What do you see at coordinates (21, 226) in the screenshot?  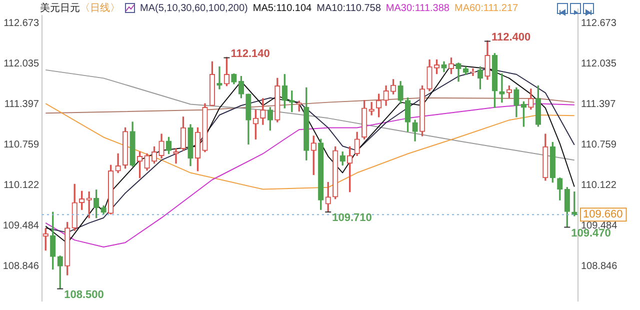 I see `y-tick-label: 109.484` at bounding box center [21, 226].